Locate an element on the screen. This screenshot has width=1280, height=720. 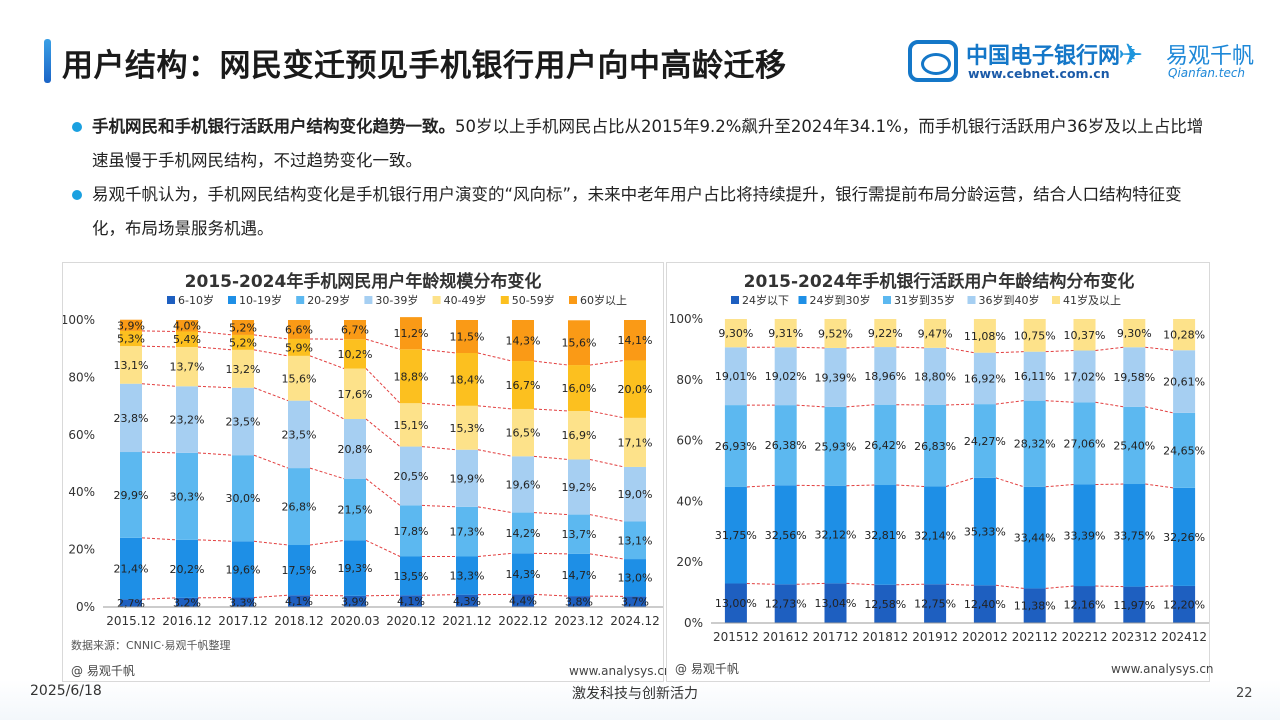
y-tick-label: 80% is located at coordinates (689, 380).